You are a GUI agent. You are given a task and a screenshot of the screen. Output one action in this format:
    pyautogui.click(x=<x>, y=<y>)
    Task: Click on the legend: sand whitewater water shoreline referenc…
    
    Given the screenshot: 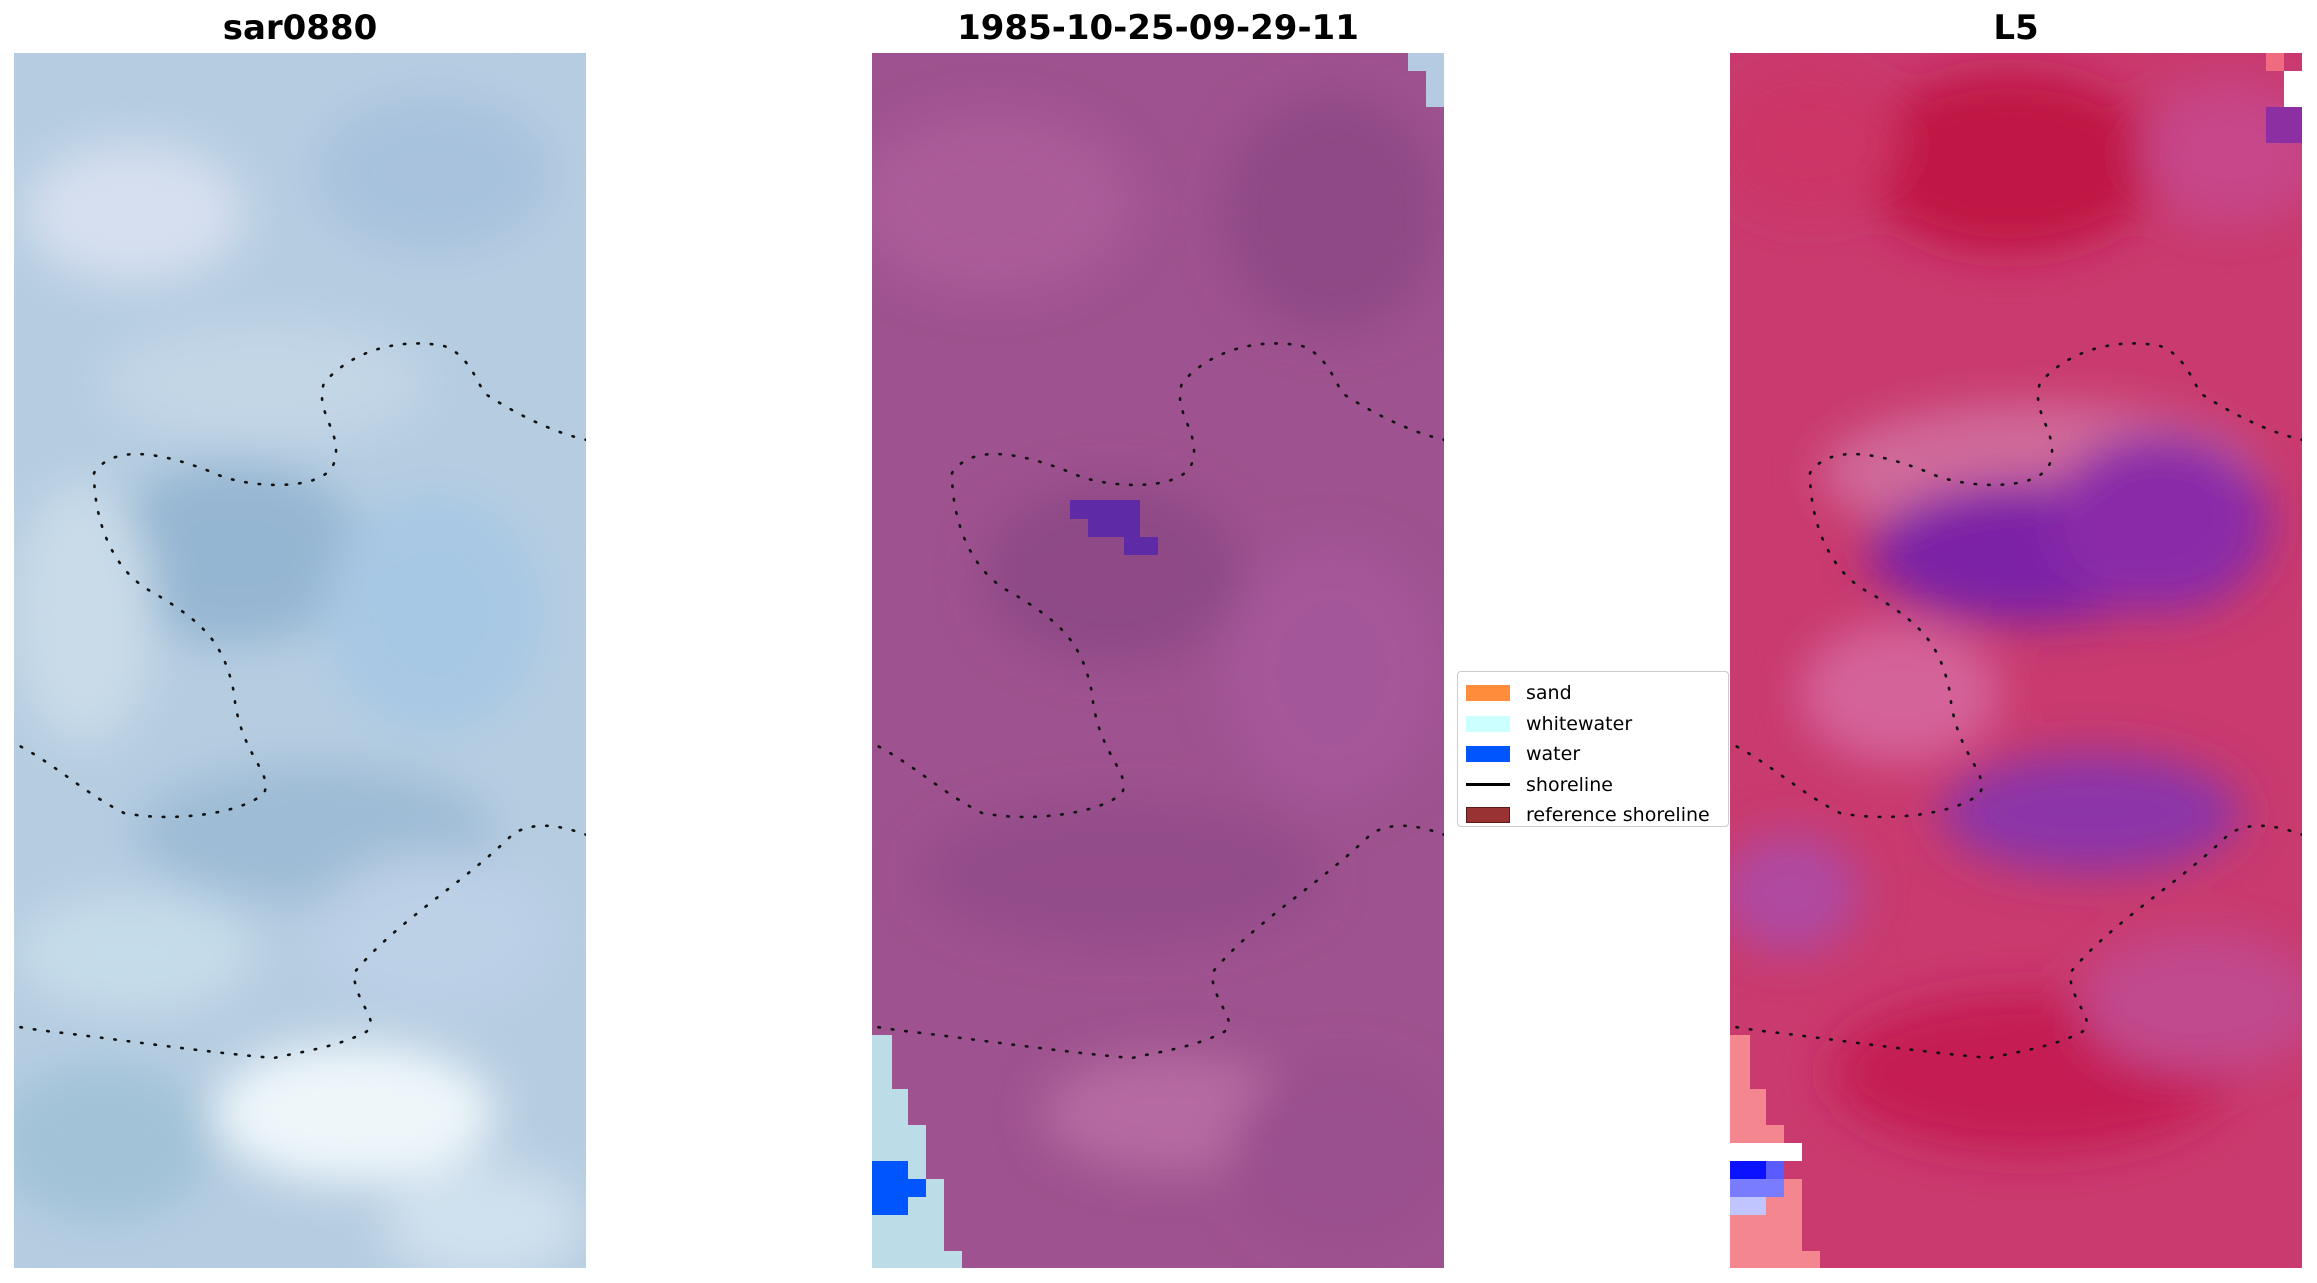 What is the action you would take?
    pyautogui.click(x=1593, y=749)
    